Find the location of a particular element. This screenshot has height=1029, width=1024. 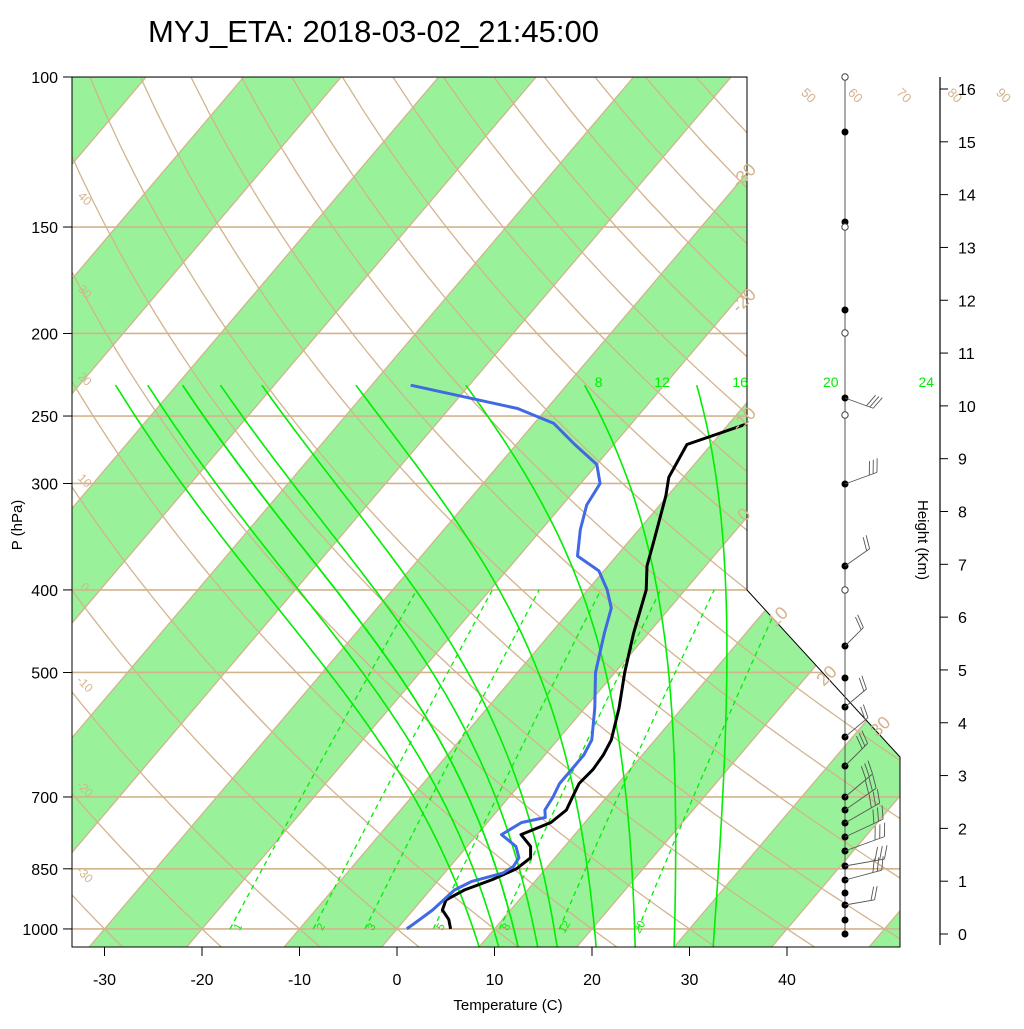

y-tick-label: 700 is located at coordinates (44, 798).